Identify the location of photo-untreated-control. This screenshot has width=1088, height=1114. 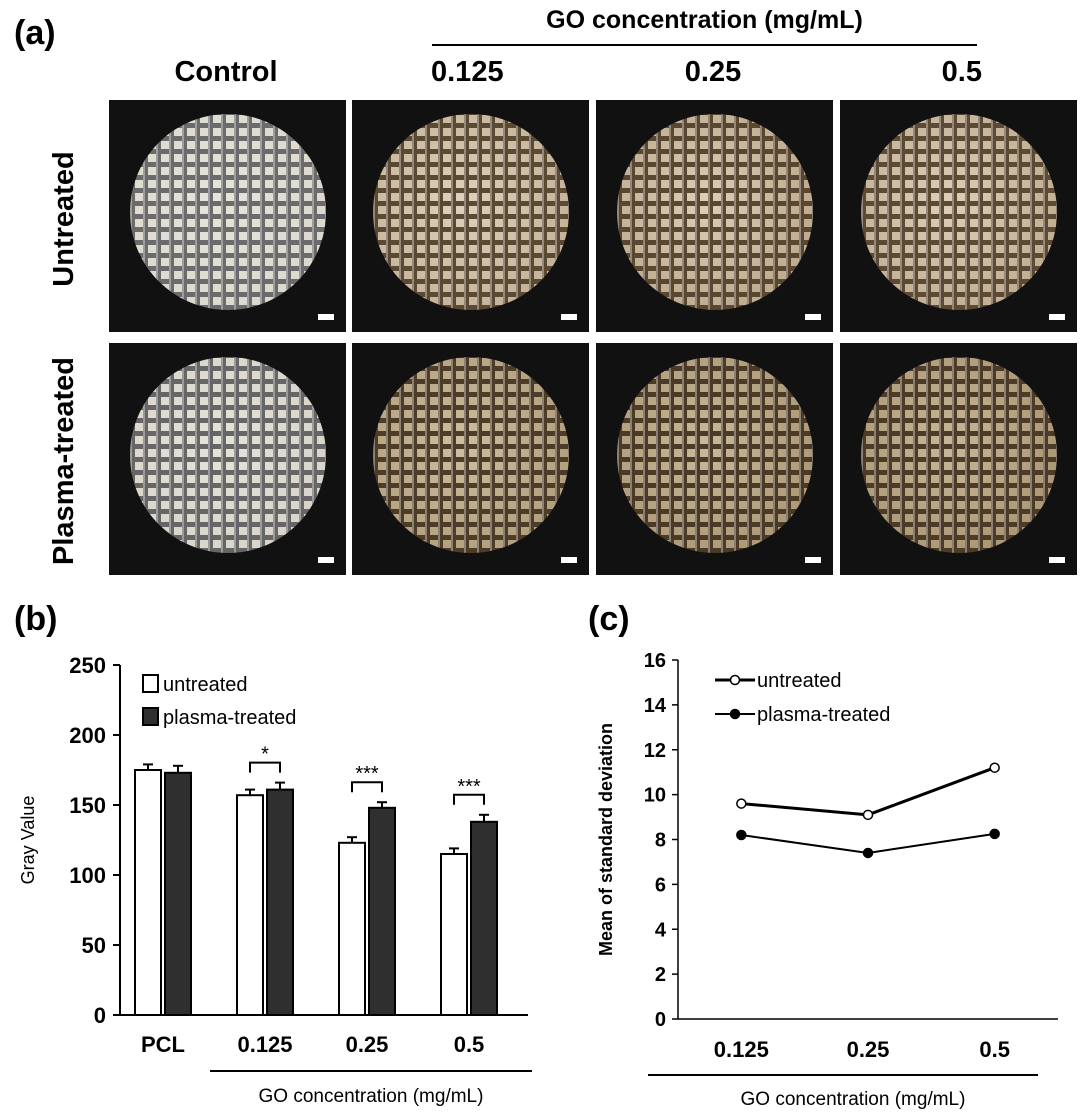
(227, 216).